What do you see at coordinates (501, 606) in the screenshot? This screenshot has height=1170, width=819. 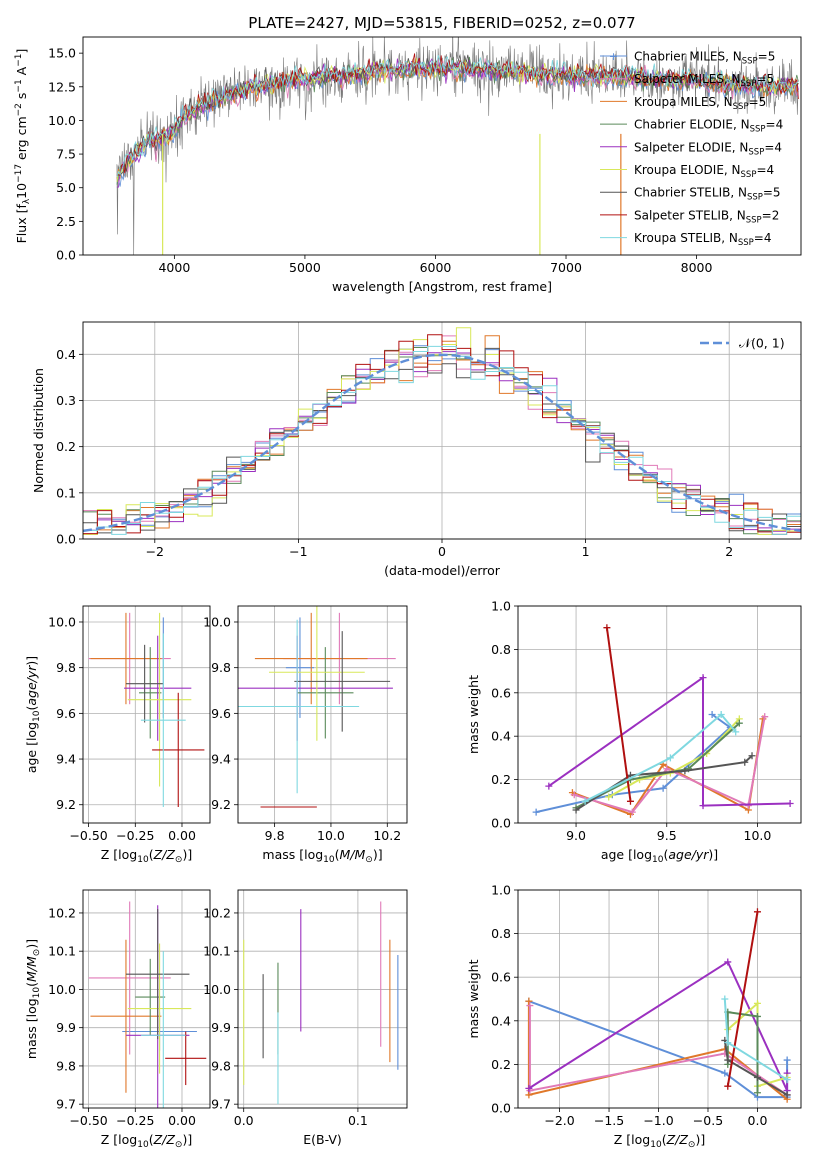 I see `y-tick-label: 1.0` at bounding box center [501, 606].